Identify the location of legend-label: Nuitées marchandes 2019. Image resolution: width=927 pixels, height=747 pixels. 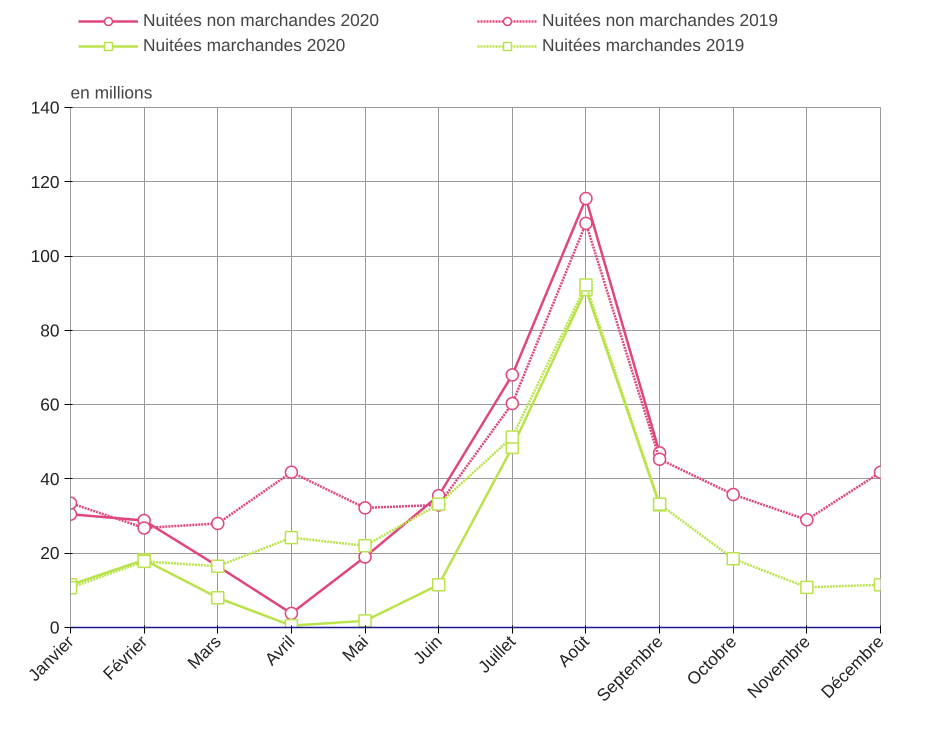
(644, 45).